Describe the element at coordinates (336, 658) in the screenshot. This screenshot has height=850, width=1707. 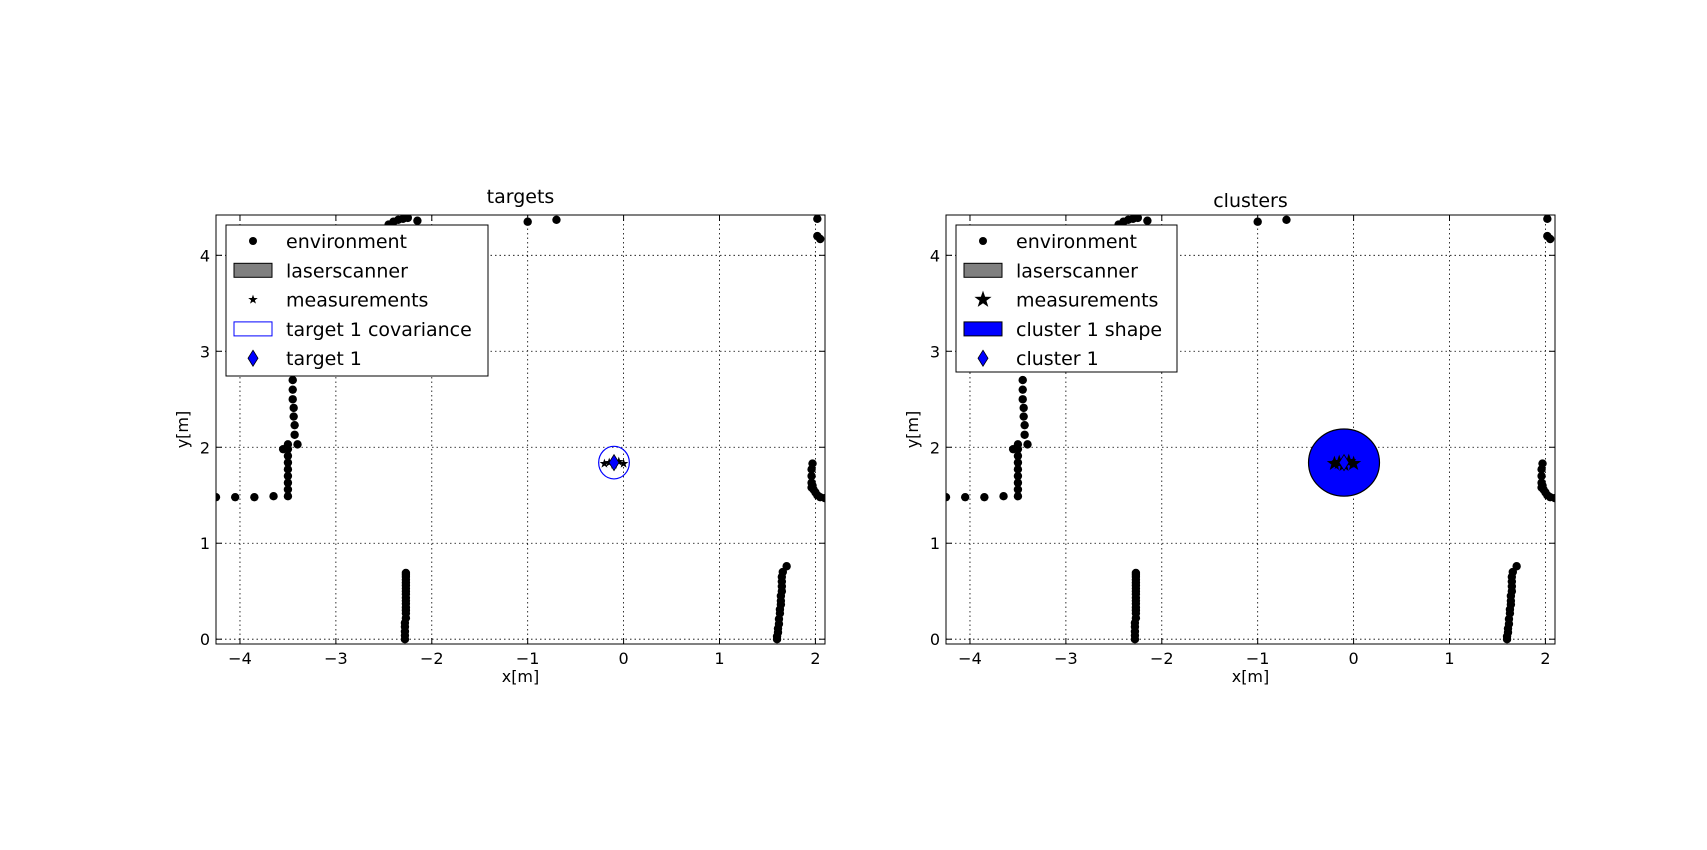
I see `x-tick-label: −3` at that location.